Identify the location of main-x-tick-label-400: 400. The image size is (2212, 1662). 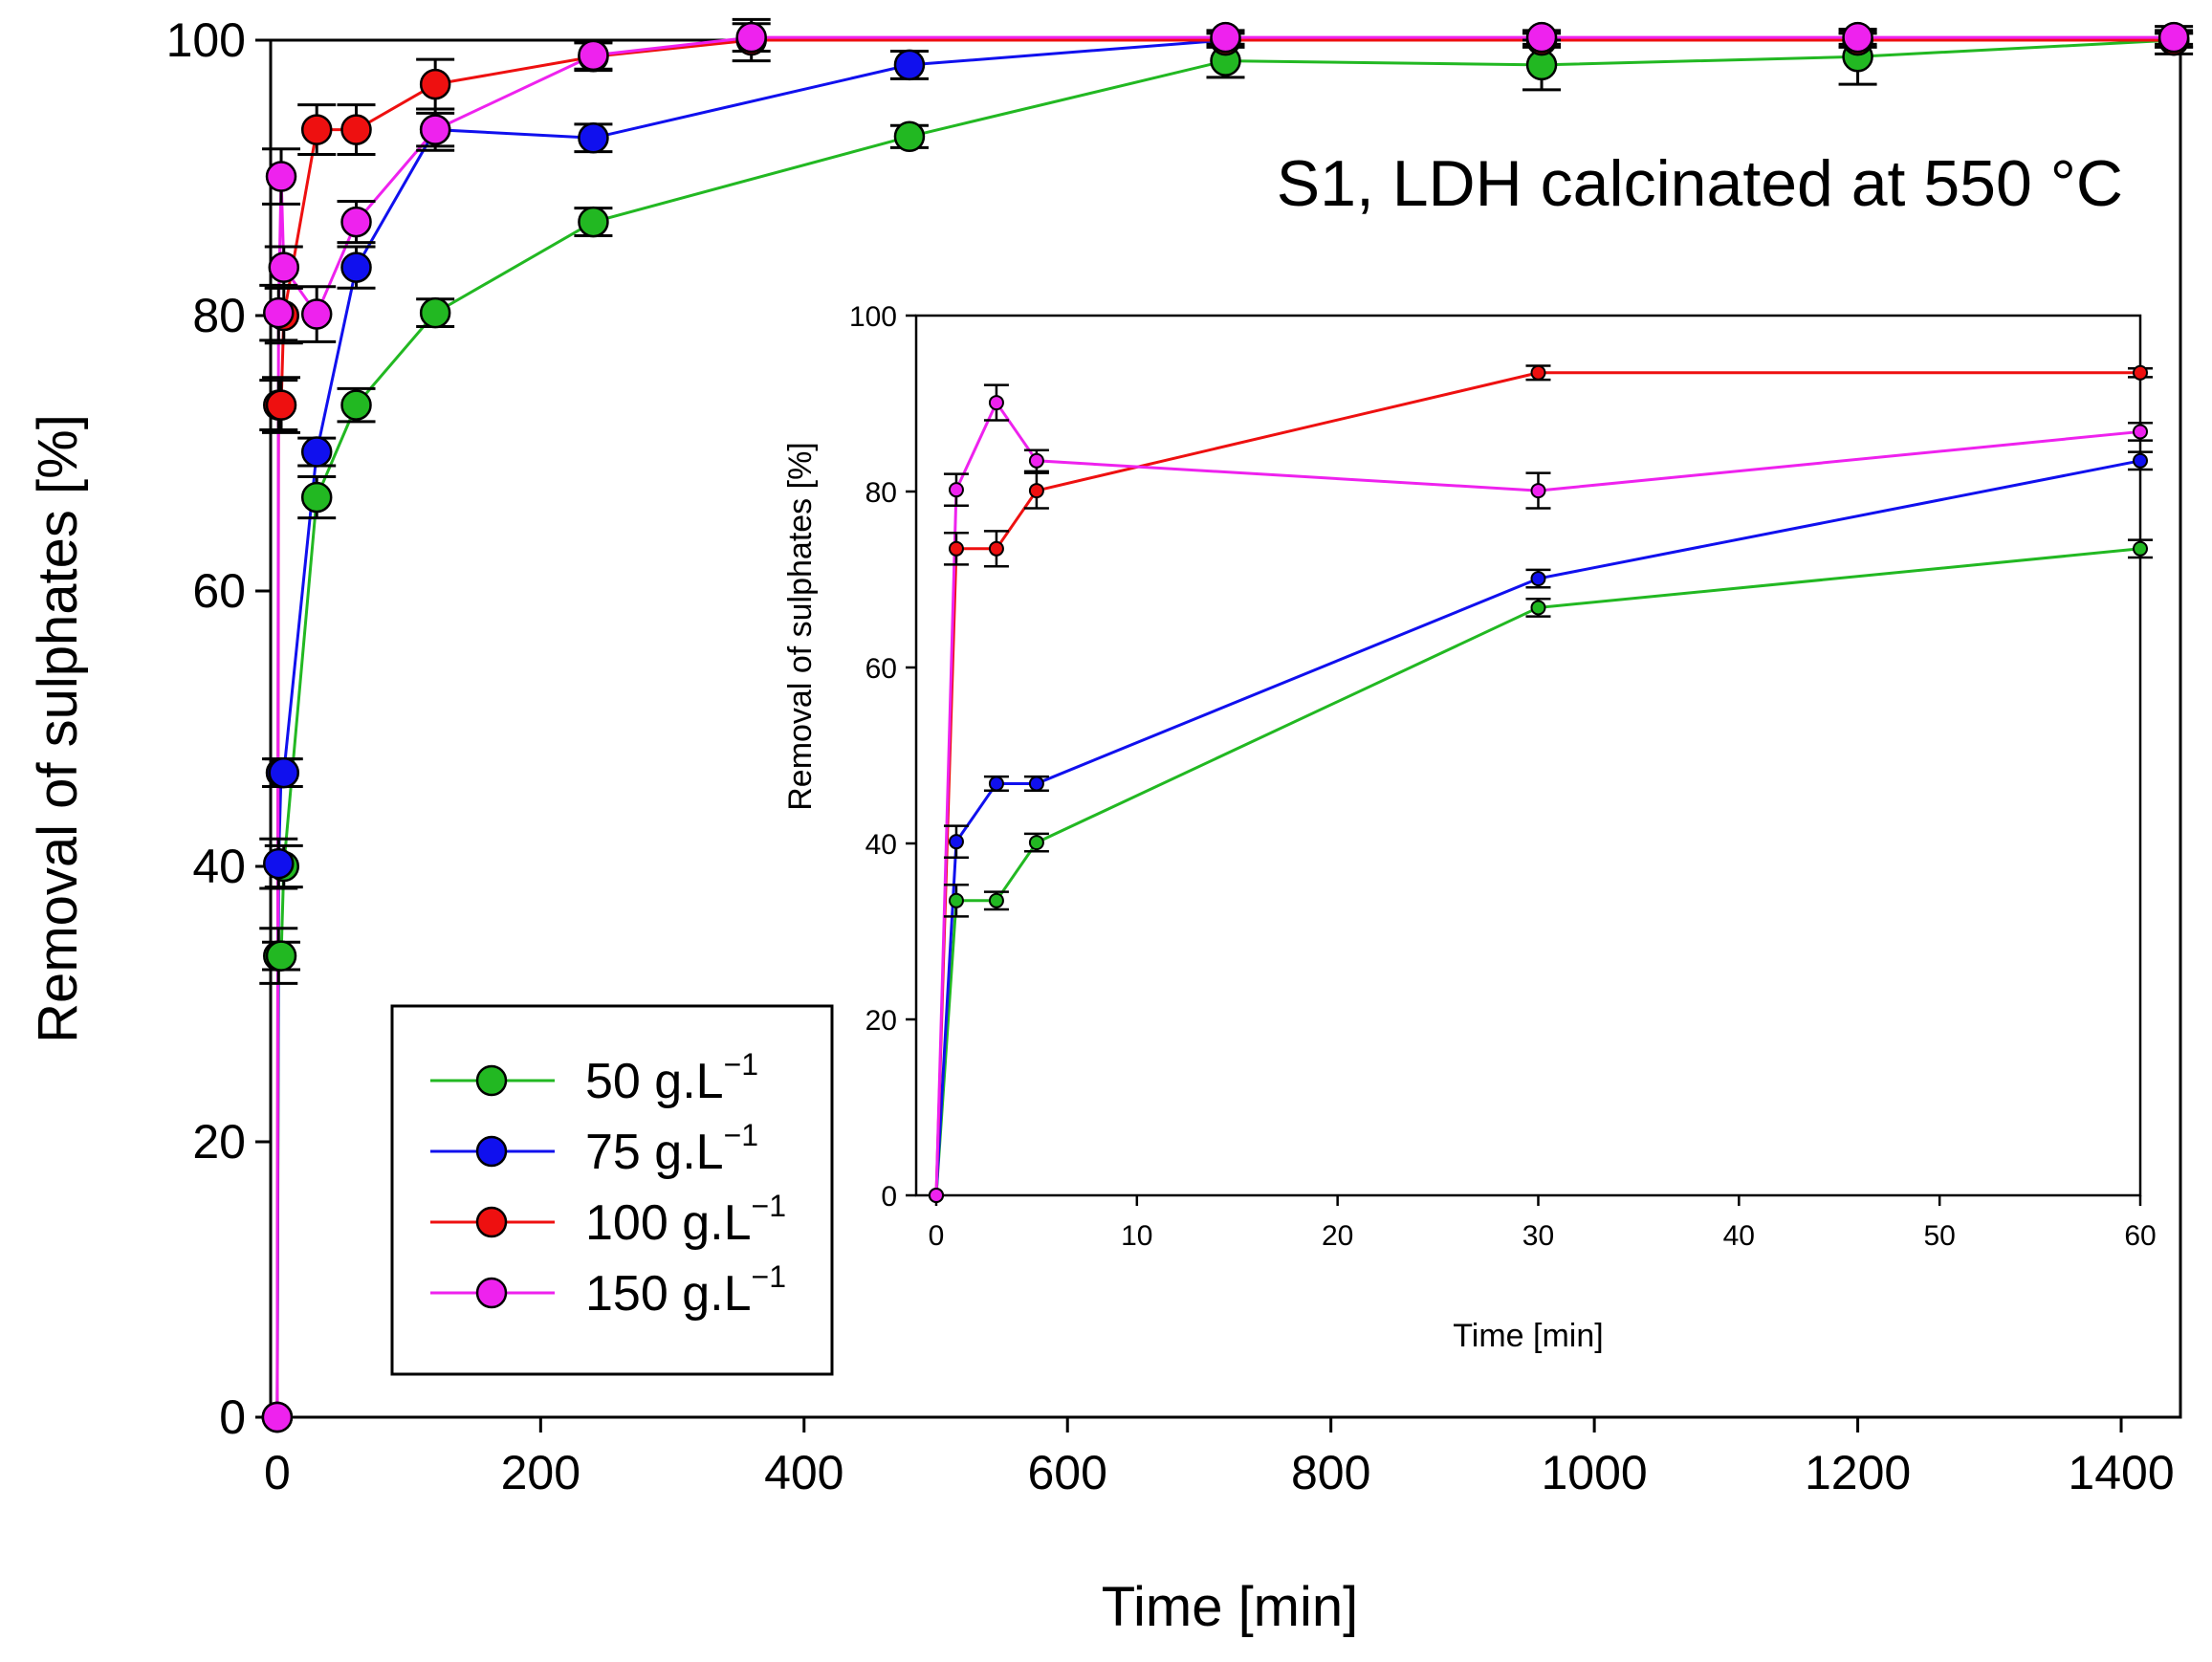
(803, 1472).